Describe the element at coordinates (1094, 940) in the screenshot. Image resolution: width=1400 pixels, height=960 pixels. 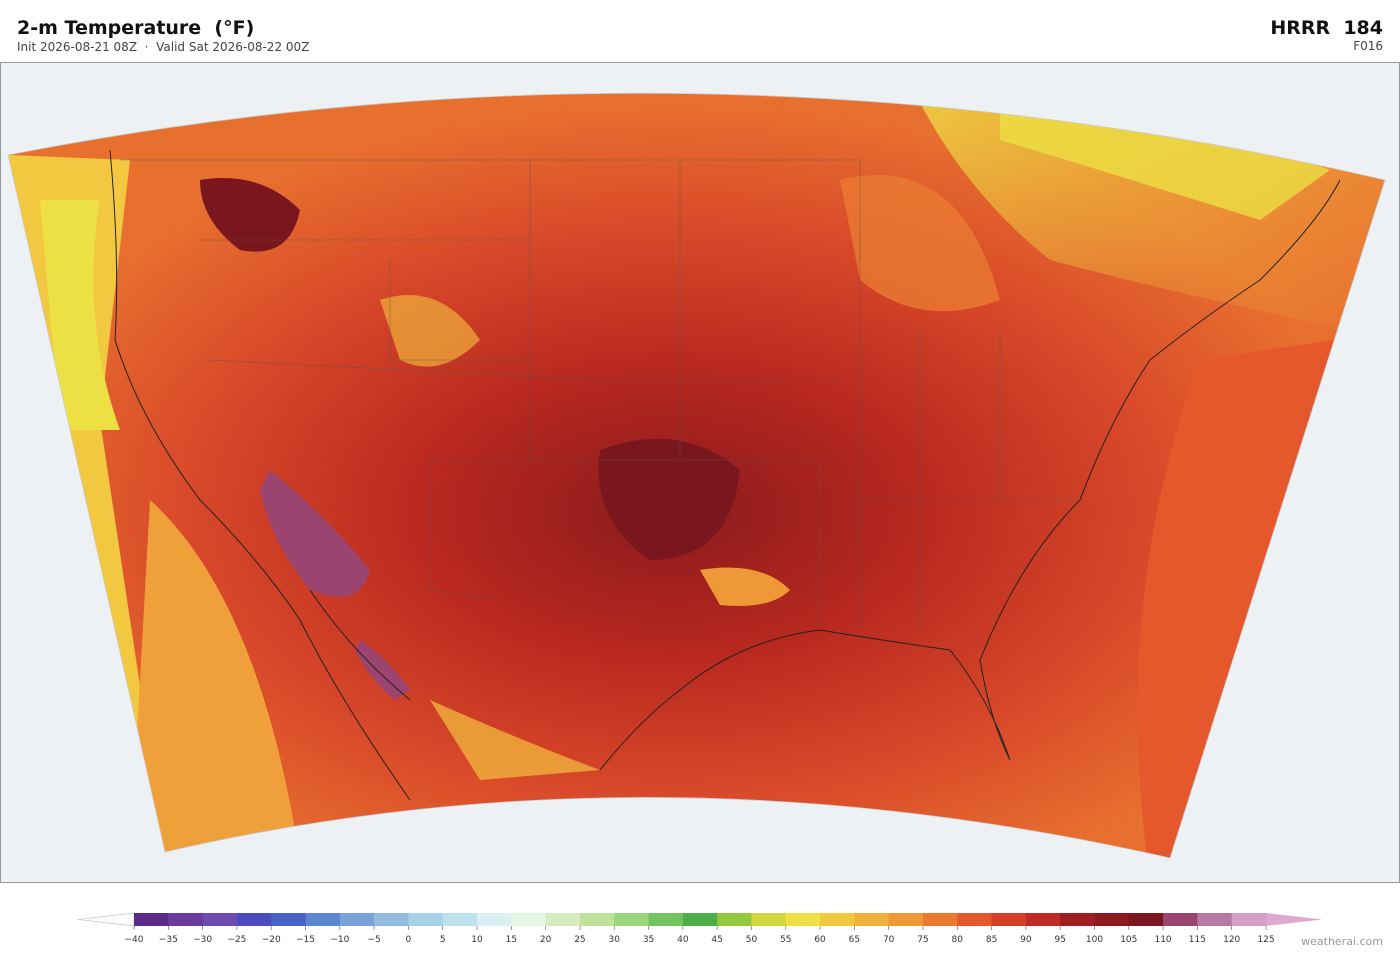
I see `colorbar-tick-label: 100` at that location.